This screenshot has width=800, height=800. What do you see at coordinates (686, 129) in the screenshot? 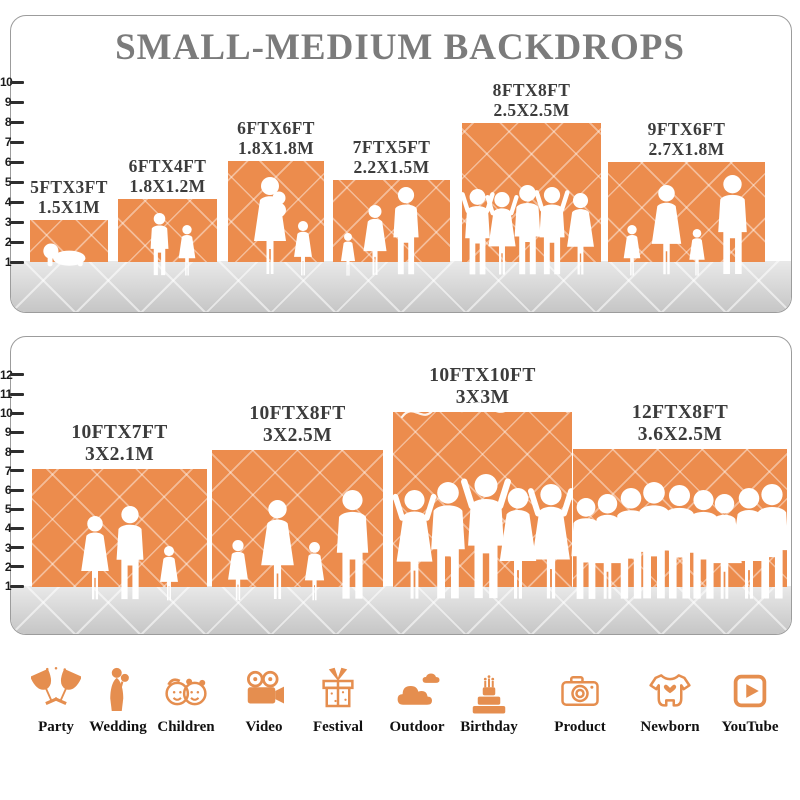
I see `size-label-ft: 9FTX6FT` at bounding box center [686, 129].